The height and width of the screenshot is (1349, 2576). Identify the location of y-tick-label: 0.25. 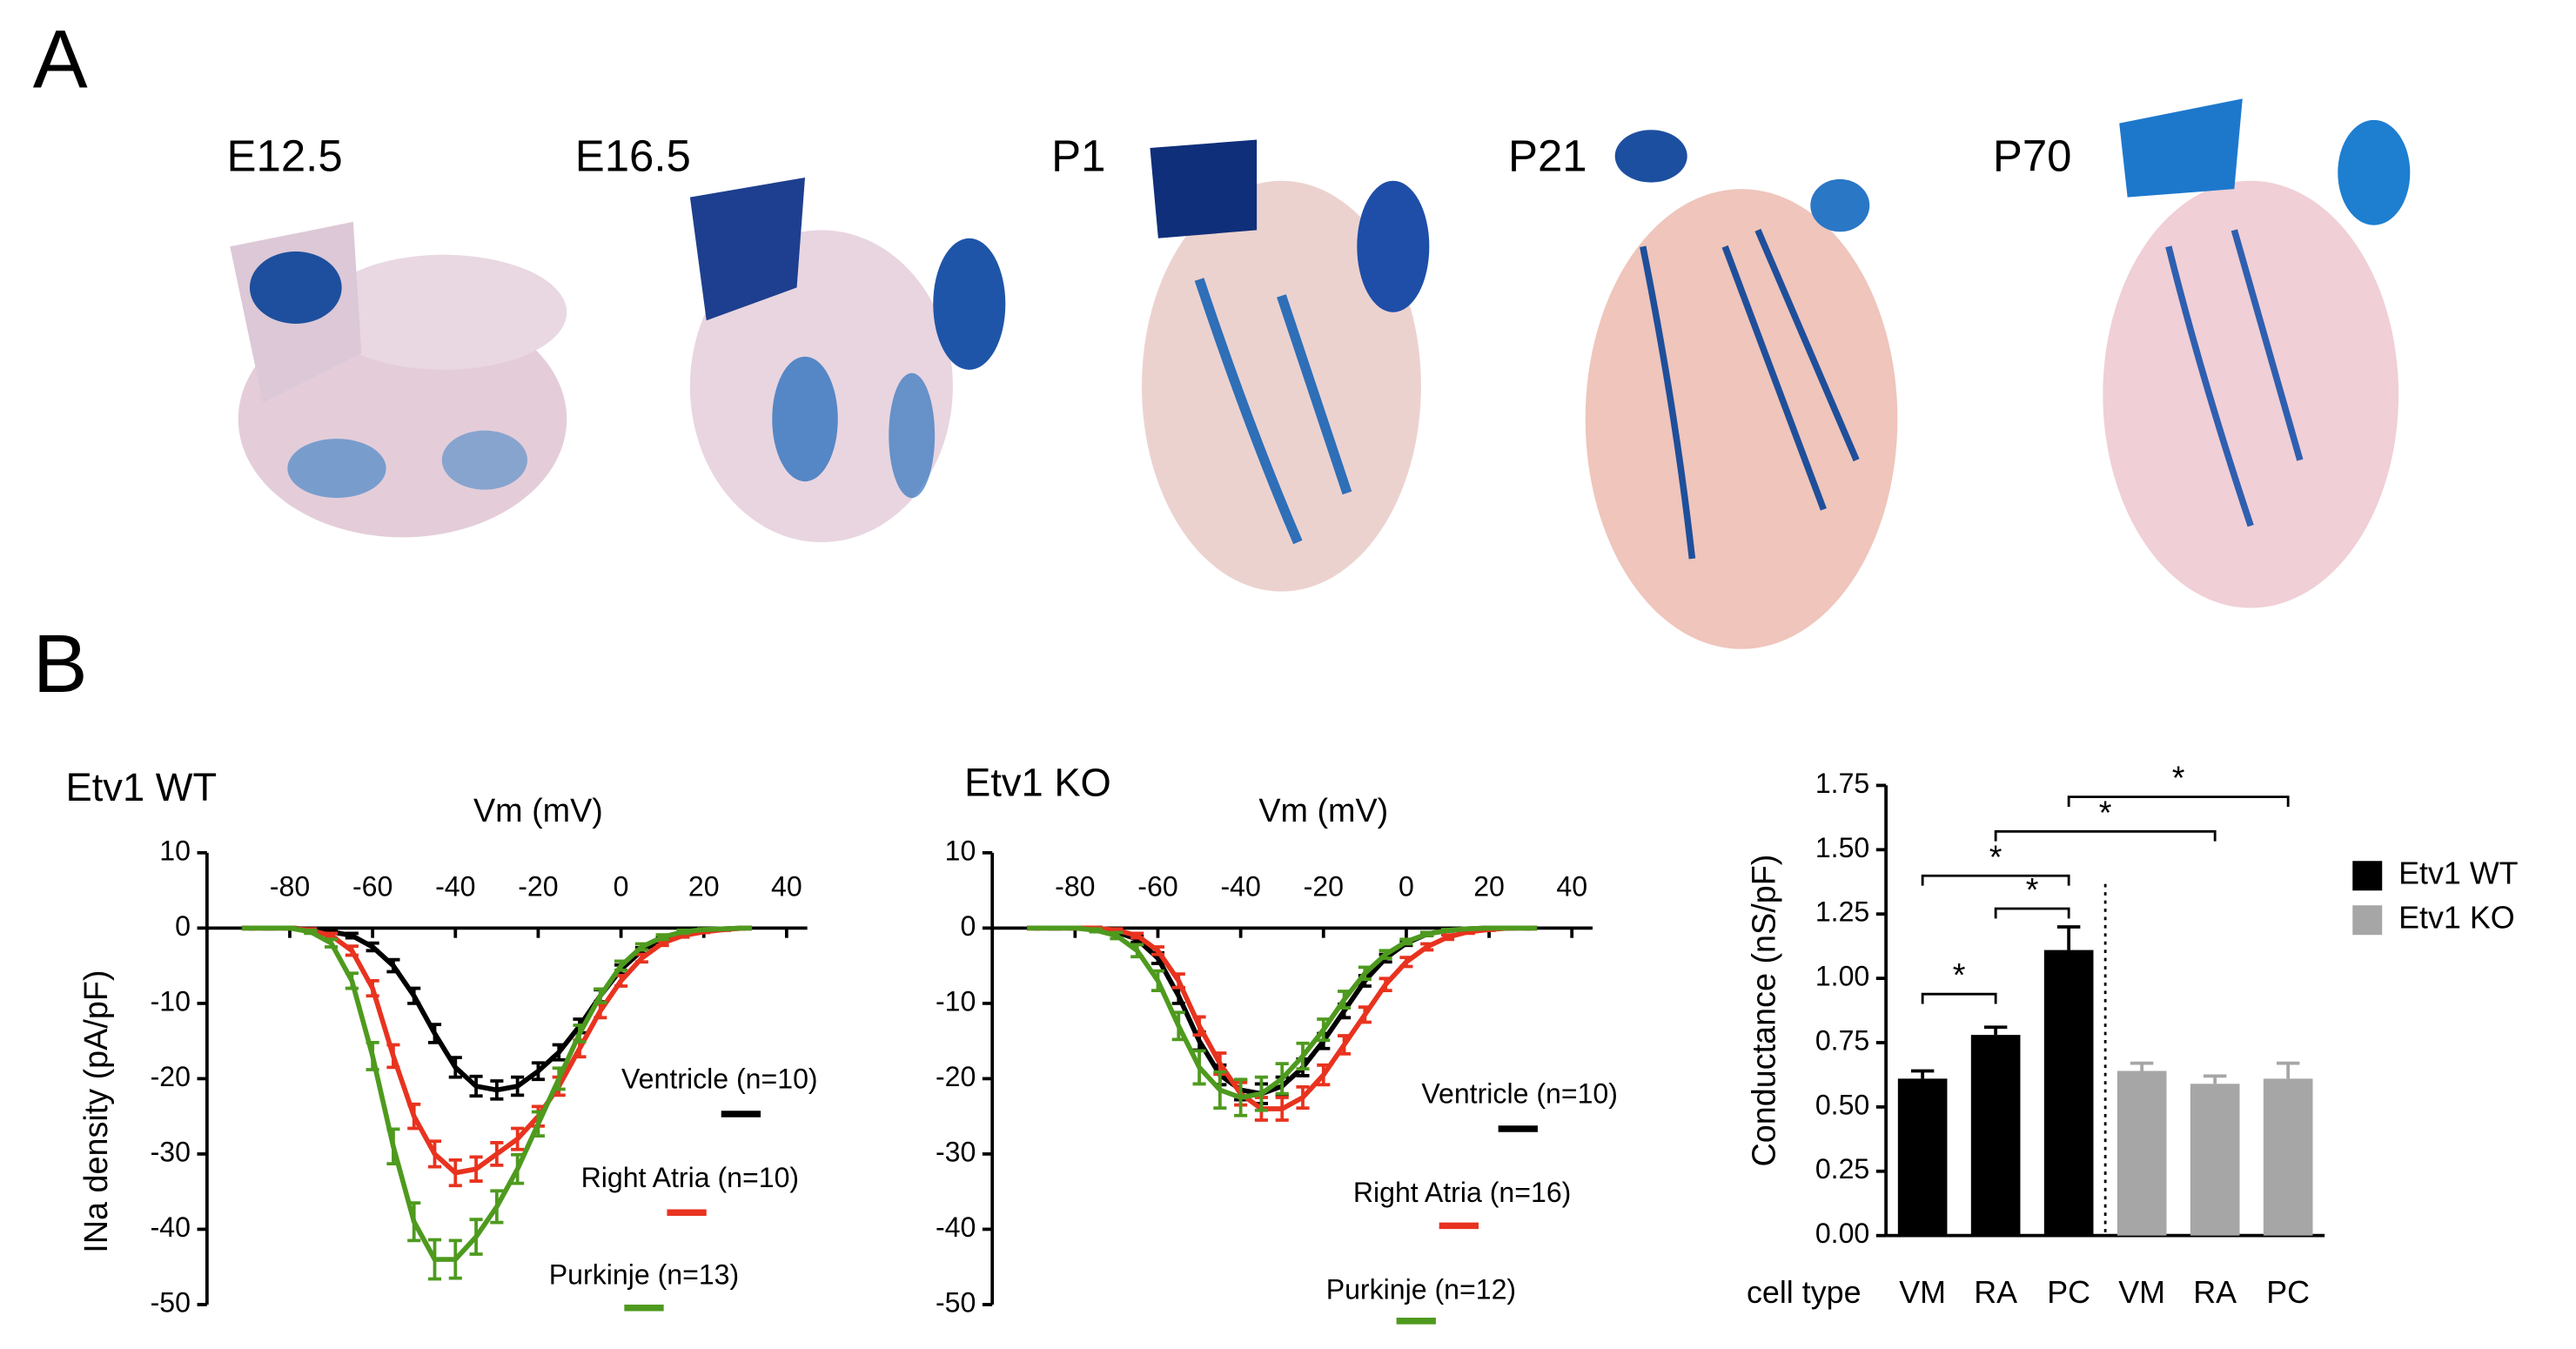
(1842, 1169).